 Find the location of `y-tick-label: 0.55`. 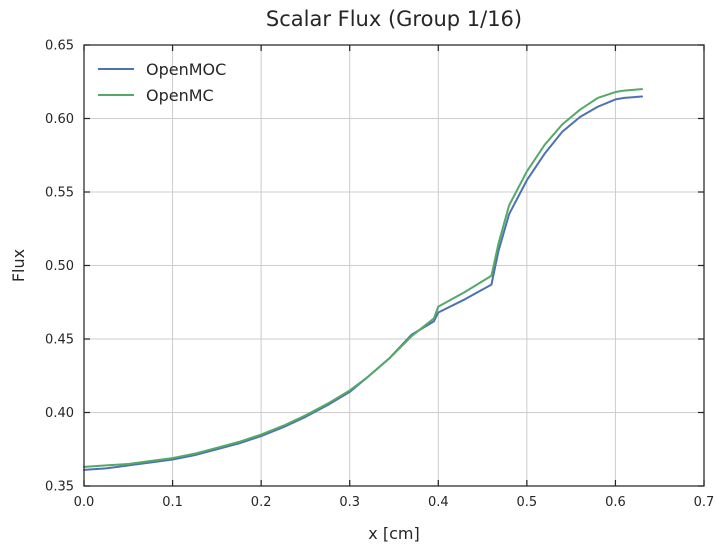

y-tick-label: 0.55 is located at coordinates (59, 193).